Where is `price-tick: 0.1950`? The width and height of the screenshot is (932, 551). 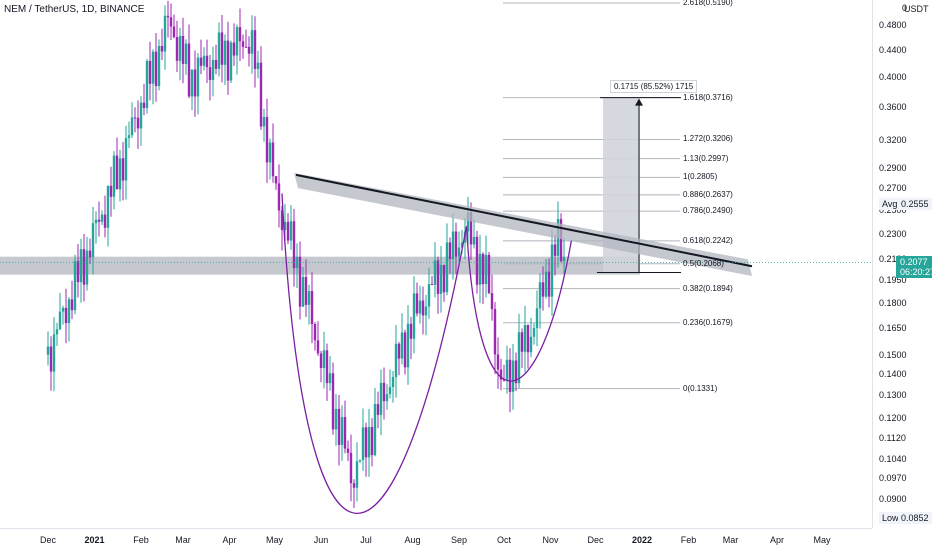
price-tick: 0.1950 is located at coordinates (893, 280).